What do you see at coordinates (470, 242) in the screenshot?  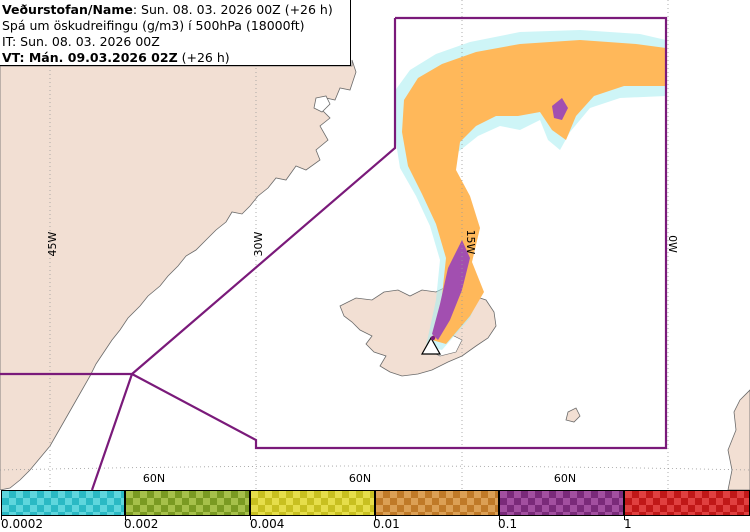 I see `lon-label-15w: 15W` at bounding box center [470, 242].